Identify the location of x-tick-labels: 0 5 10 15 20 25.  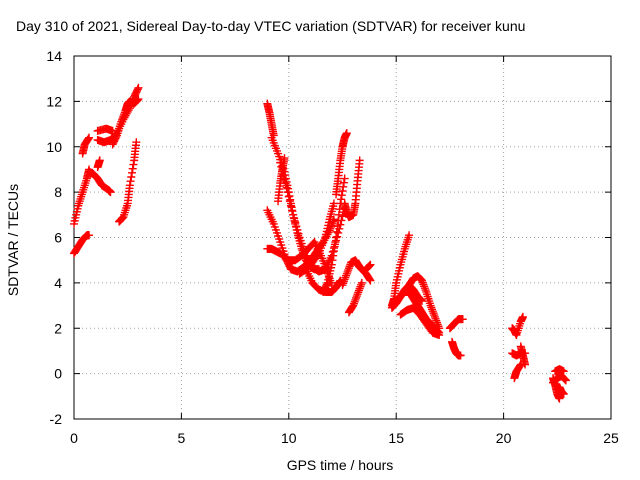
(344, 438).